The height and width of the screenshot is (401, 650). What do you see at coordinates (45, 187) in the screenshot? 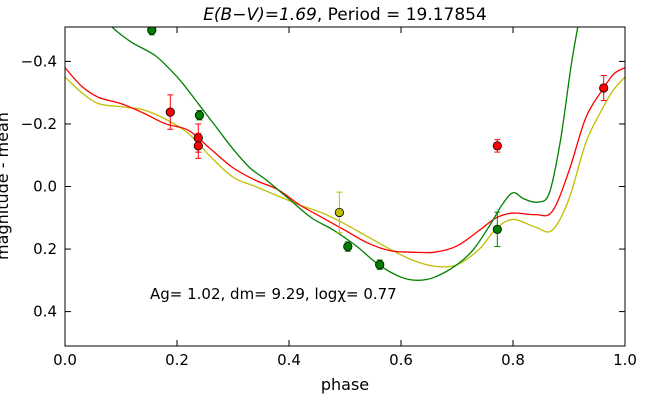
I see `y-tick-label: 0.0` at bounding box center [45, 187].